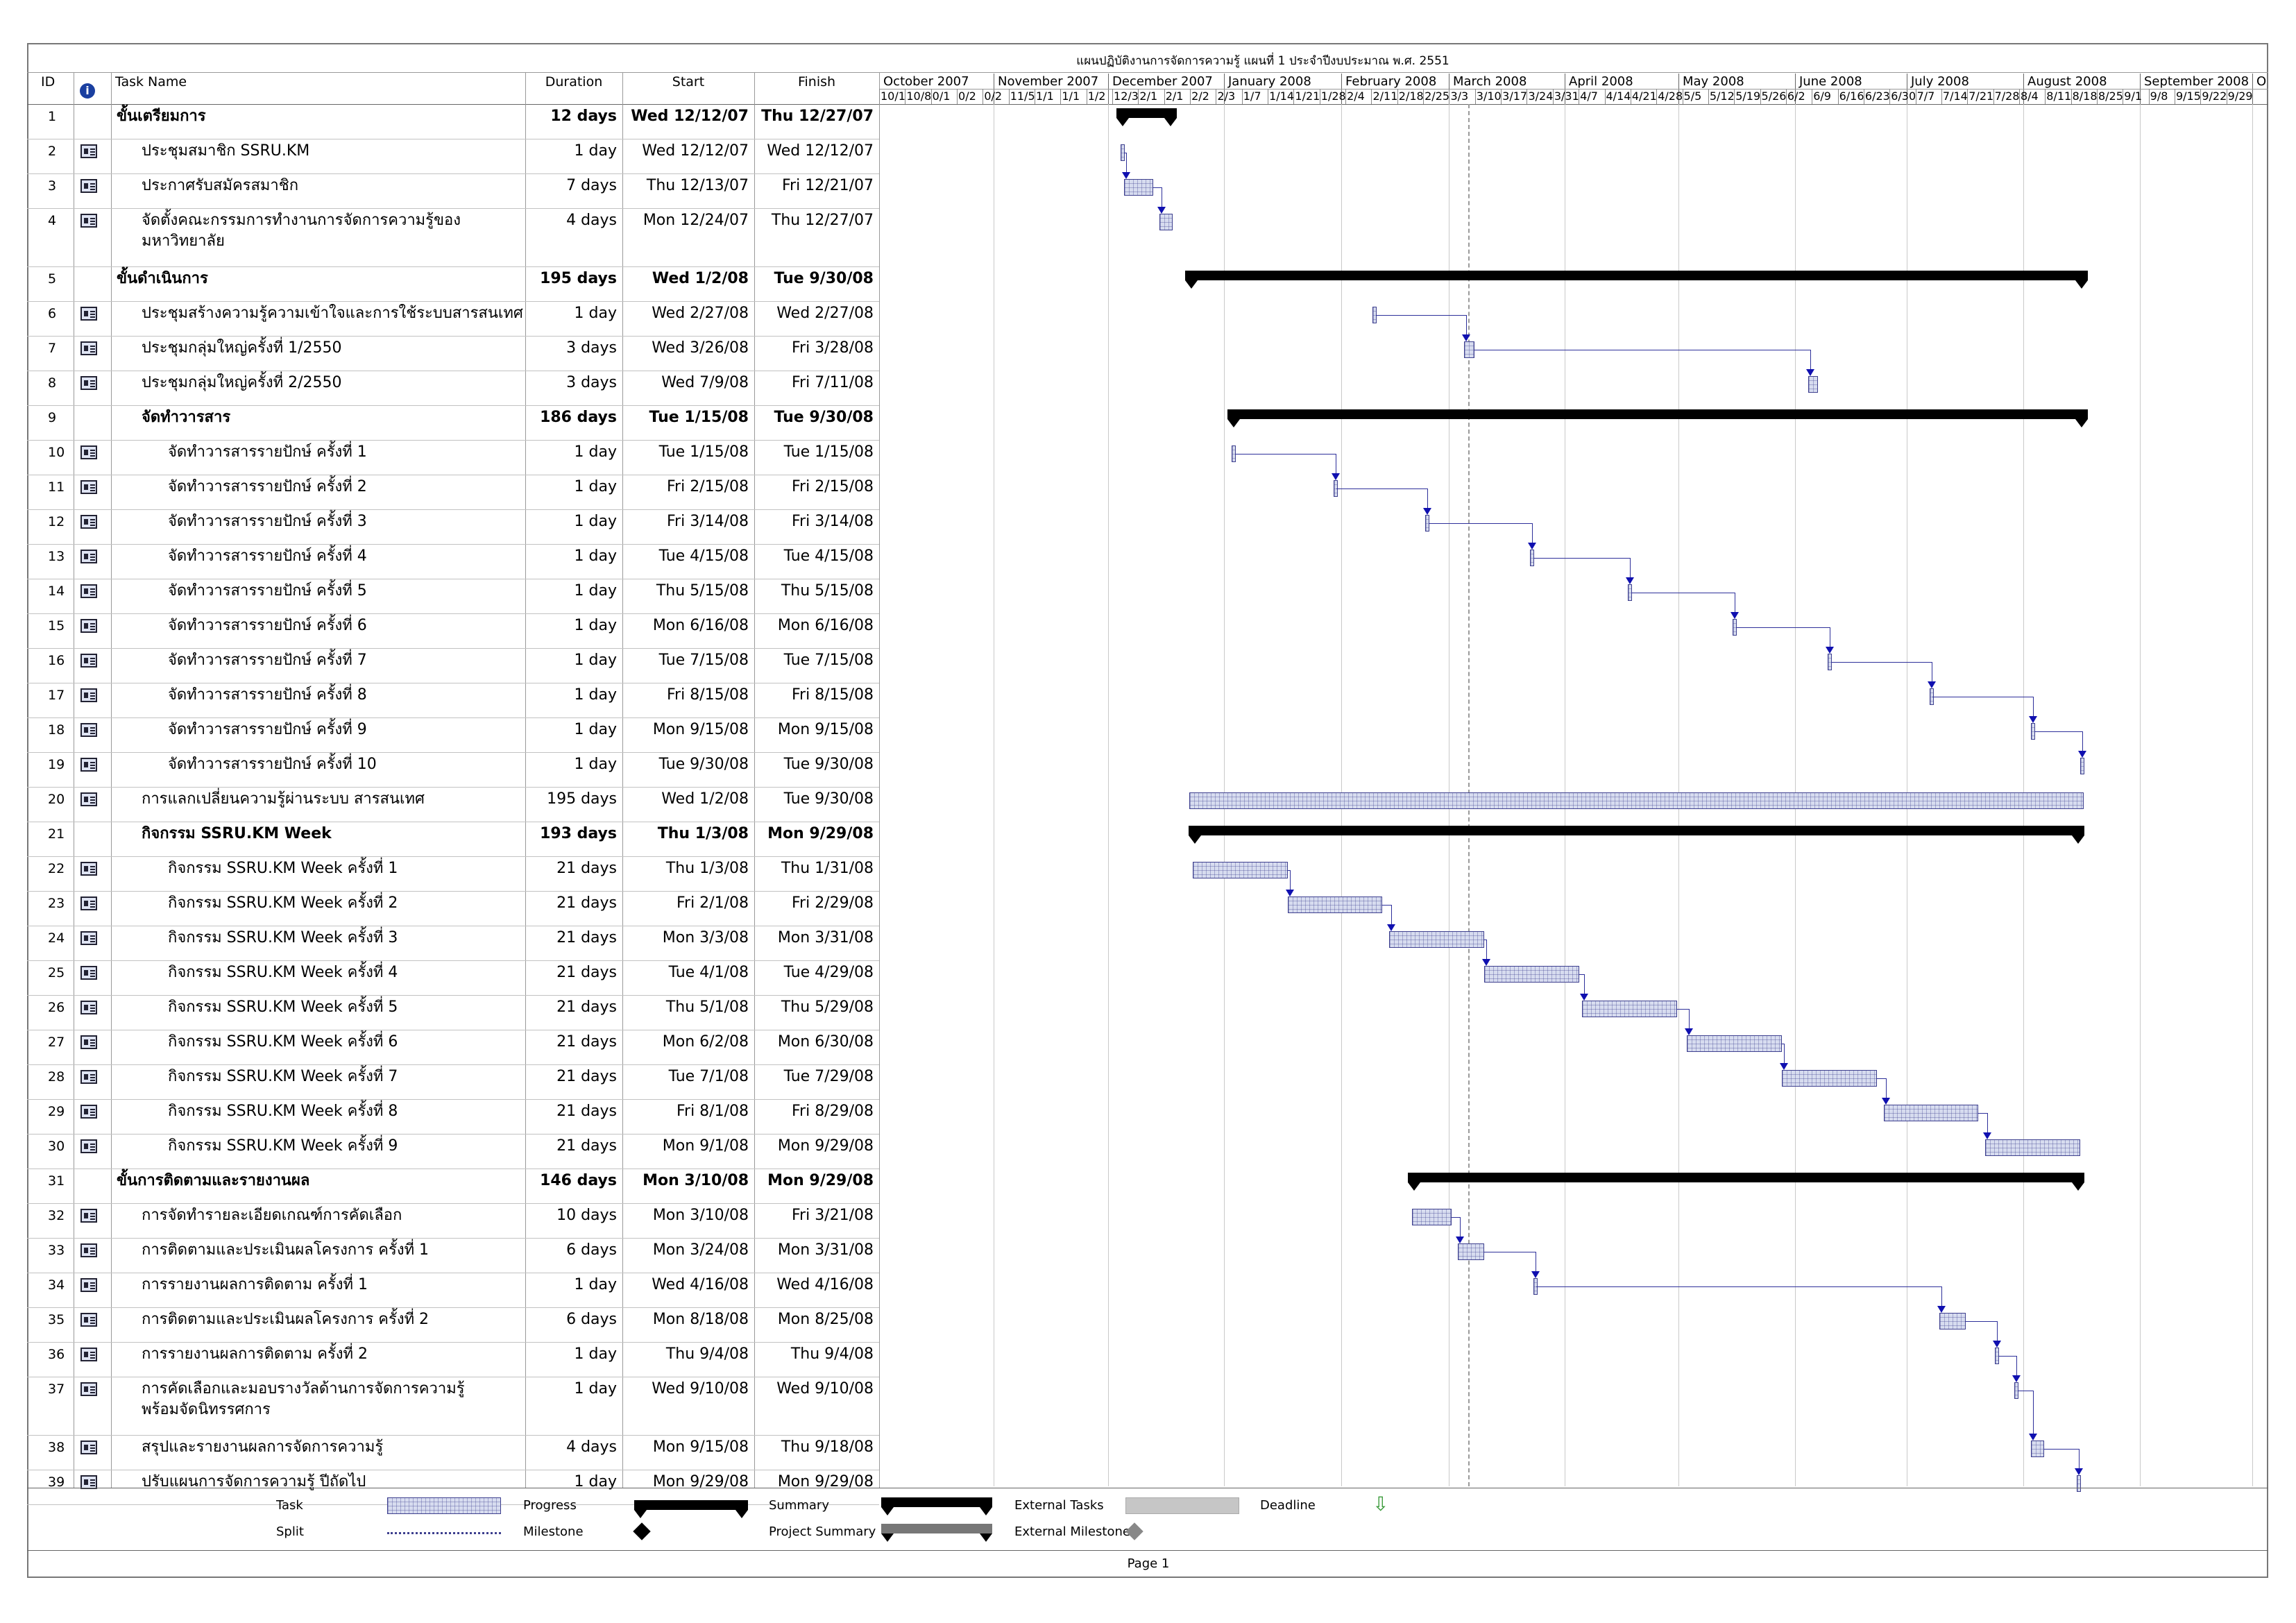  Describe the element at coordinates (263, 1447) in the screenshot. I see `task-name: สรุปและรายงานผลการจัดการความรู้` at that location.